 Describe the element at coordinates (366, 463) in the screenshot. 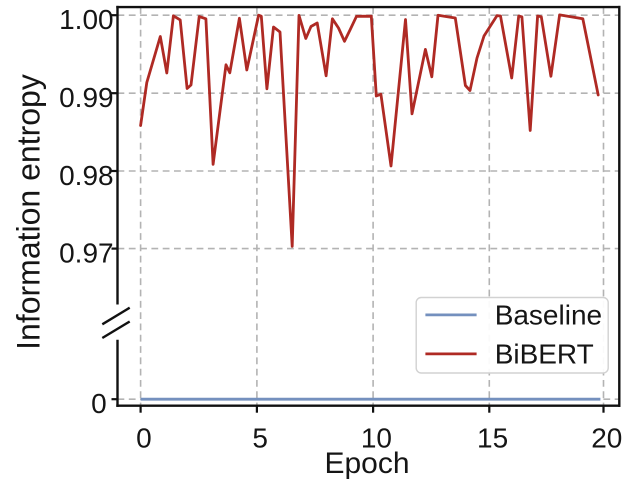

I see `svg-text: Epoch` at that location.